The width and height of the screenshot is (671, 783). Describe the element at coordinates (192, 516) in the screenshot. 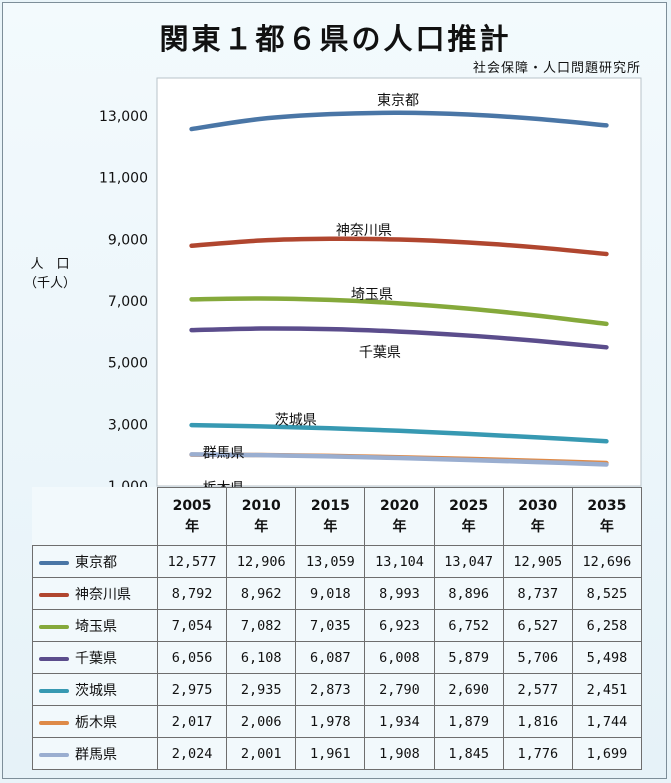

I see `x-tick-label: 2005 年` at that location.